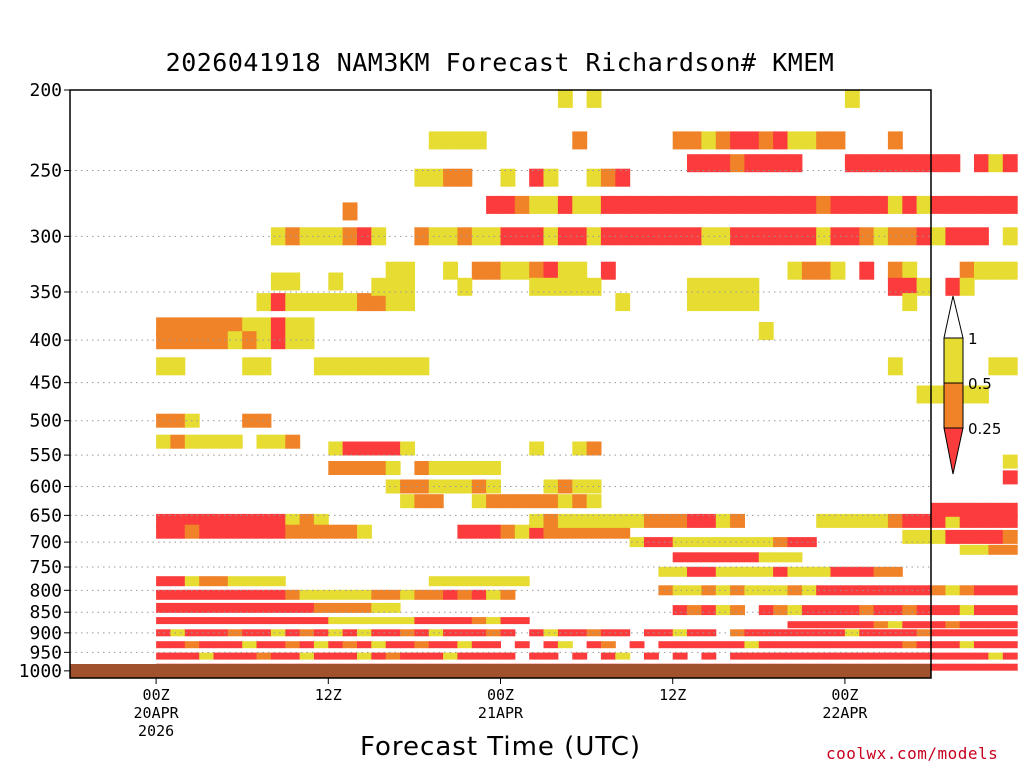 The height and width of the screenshot is (768, 1024). Describe the element at coordinates (45, 567) in the screenshot. I see `y-tick-label: 750` at that location.